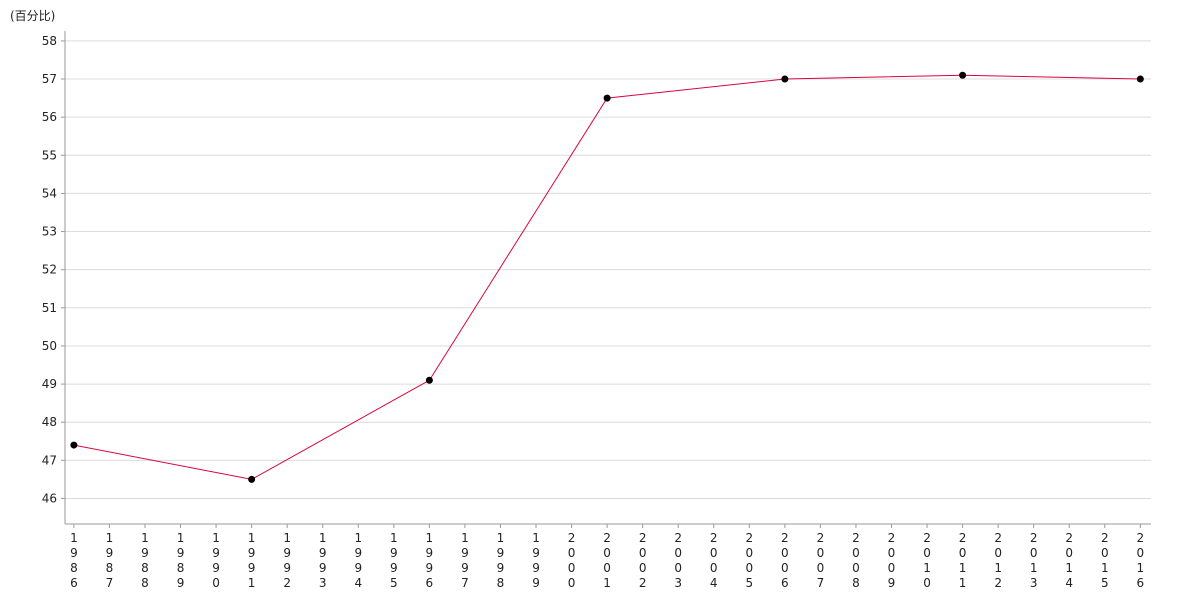 The width and height of the screenshot is (1180, 600). I want to click on y-tick-label: 48, so click(49, 422).